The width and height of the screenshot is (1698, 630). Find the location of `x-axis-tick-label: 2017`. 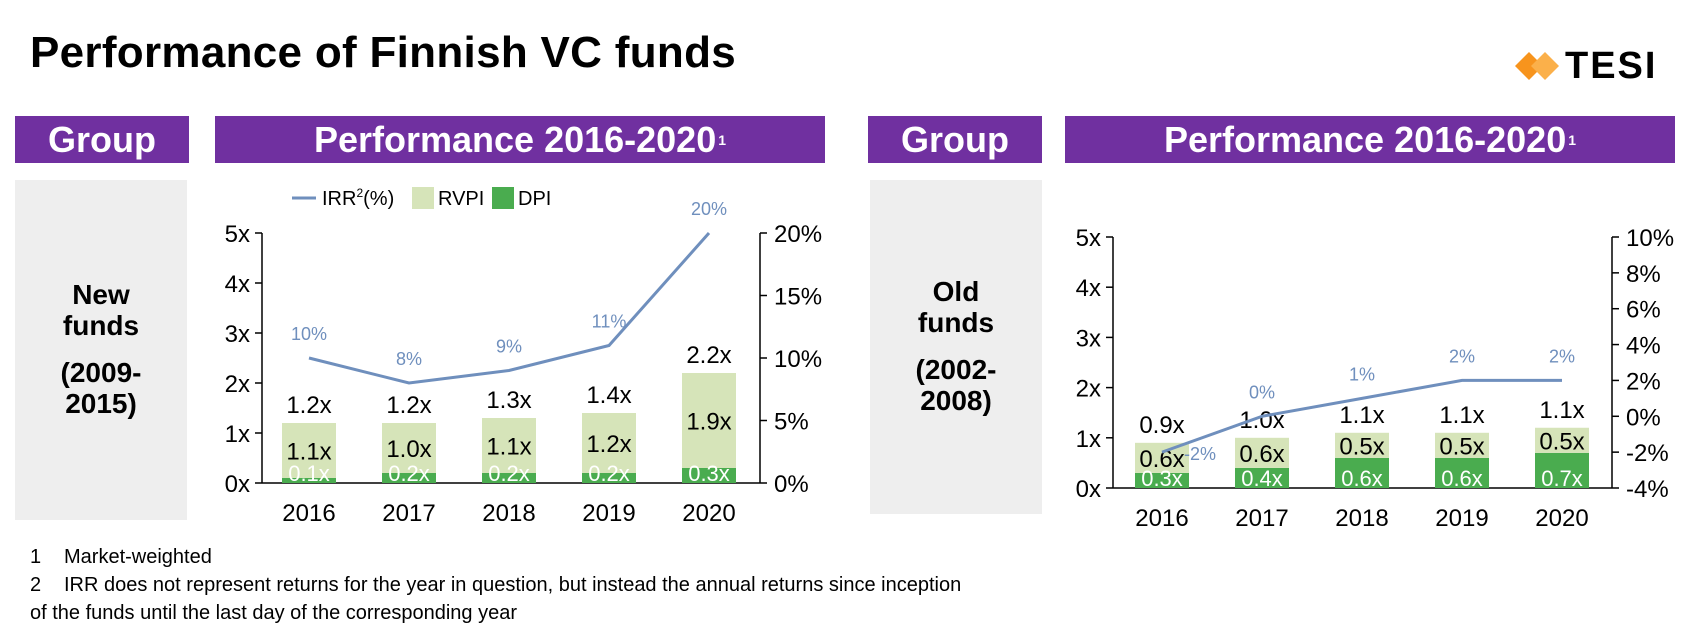

x-axis-tick-label: 2017 is located at coordinates (408, 513).